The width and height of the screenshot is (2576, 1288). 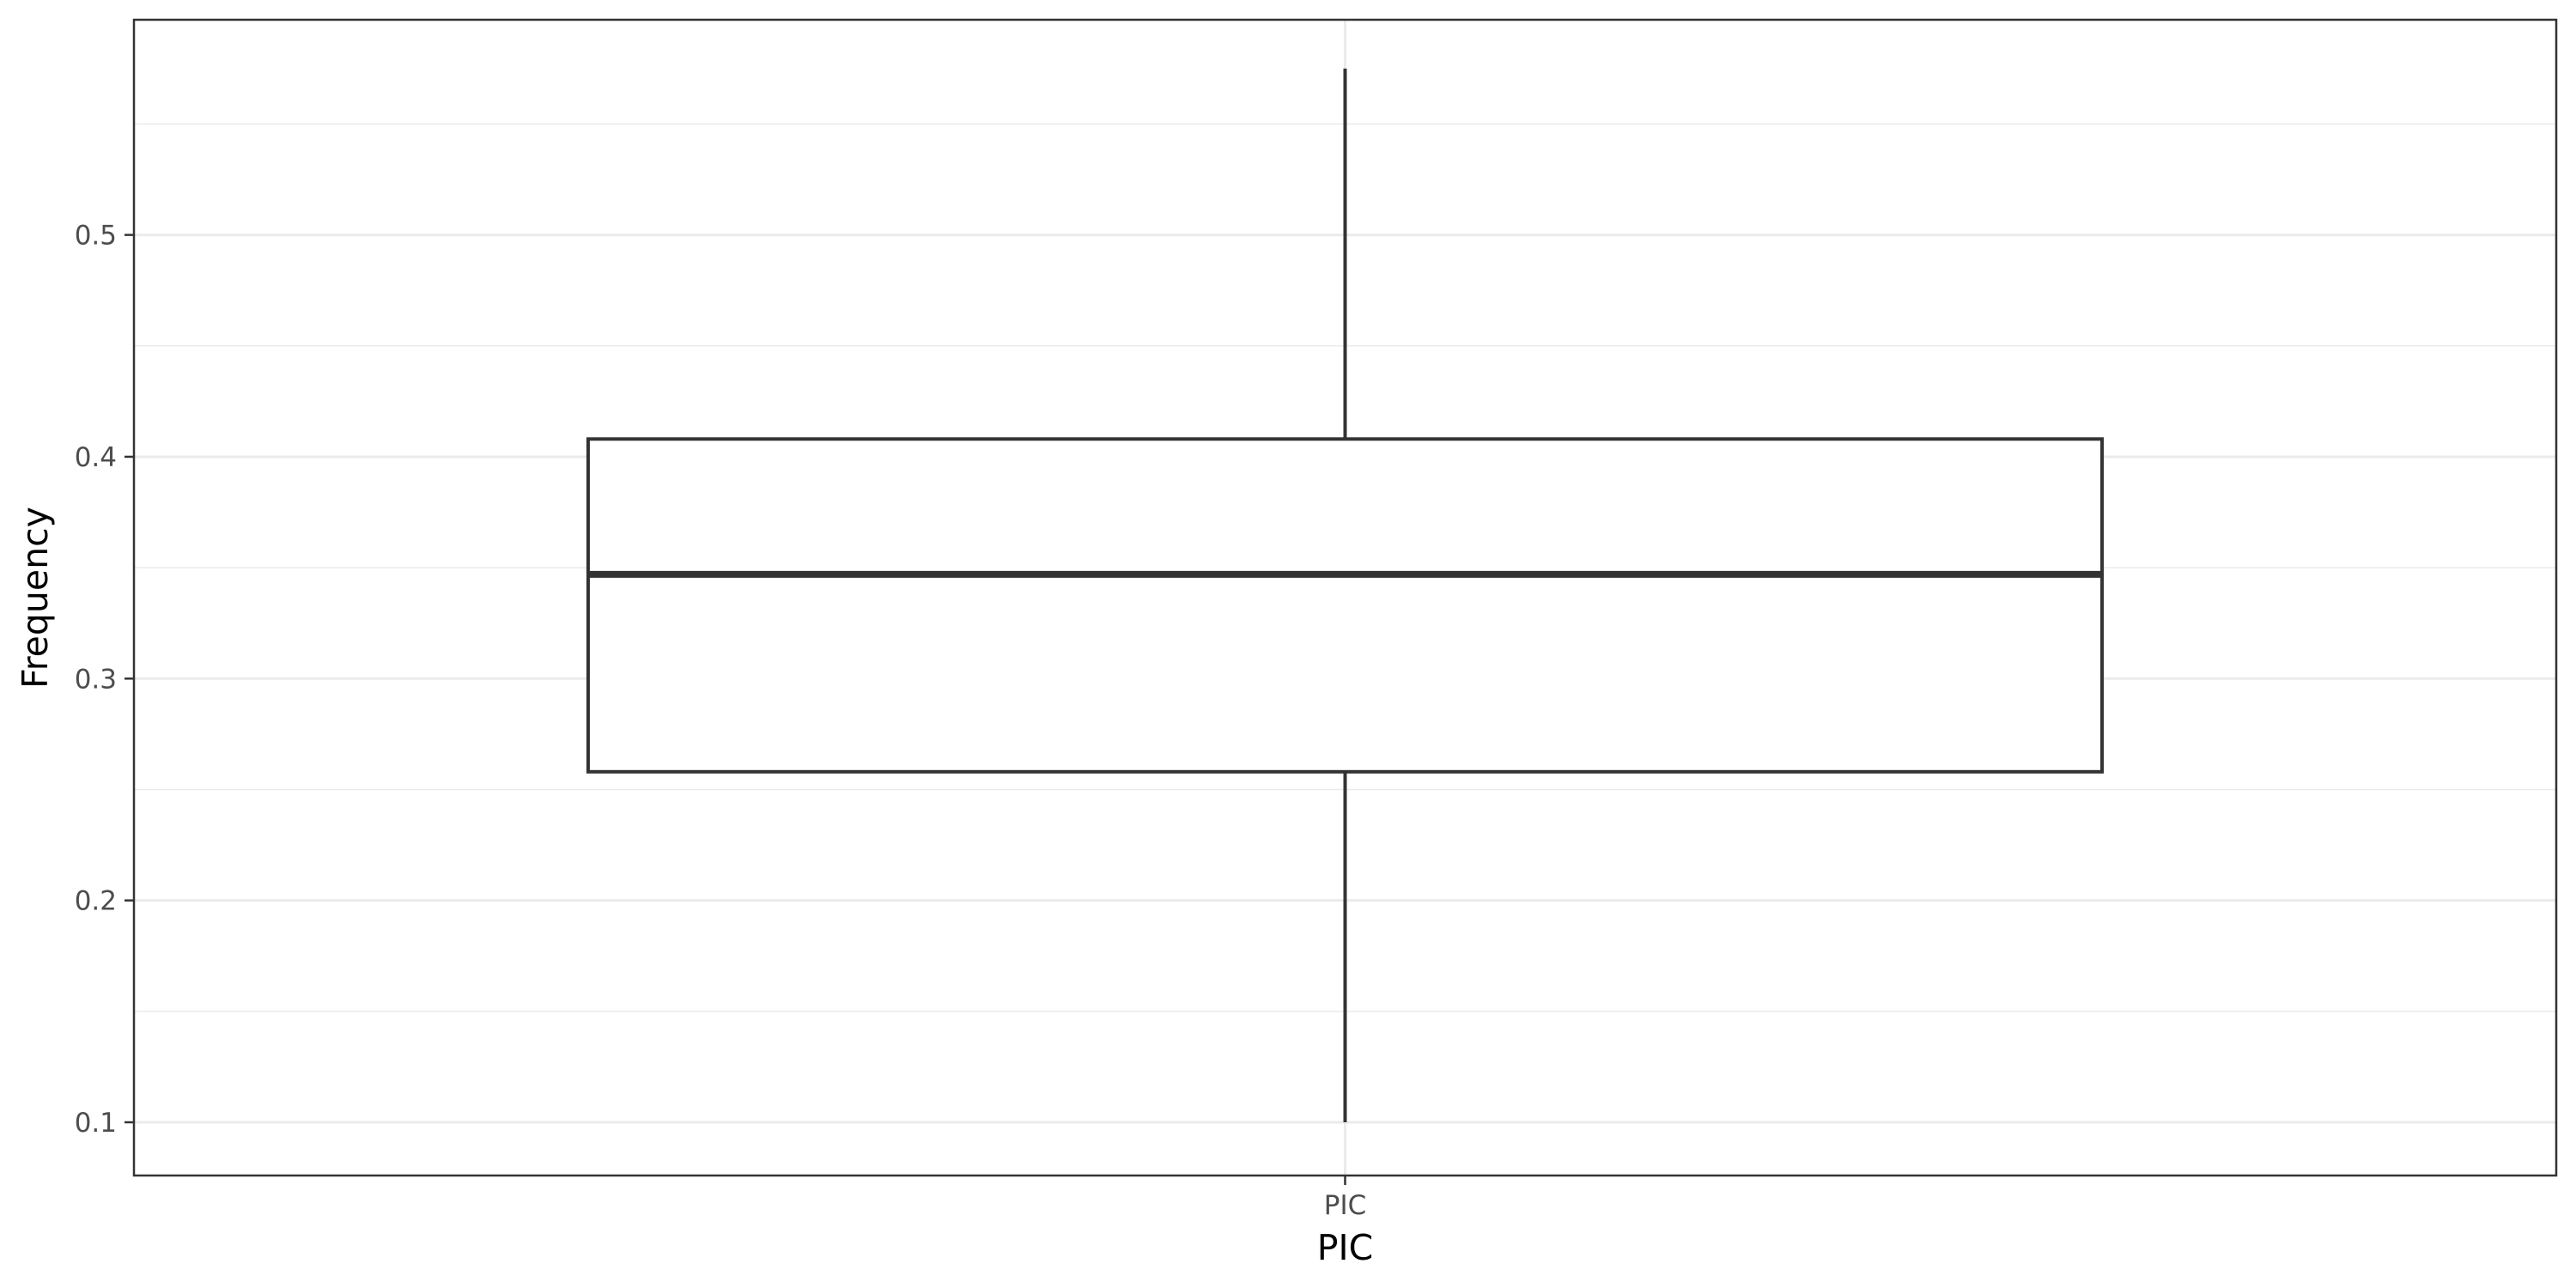 I want to click on x-axis: PIC, so click(x=1345, y=1199).